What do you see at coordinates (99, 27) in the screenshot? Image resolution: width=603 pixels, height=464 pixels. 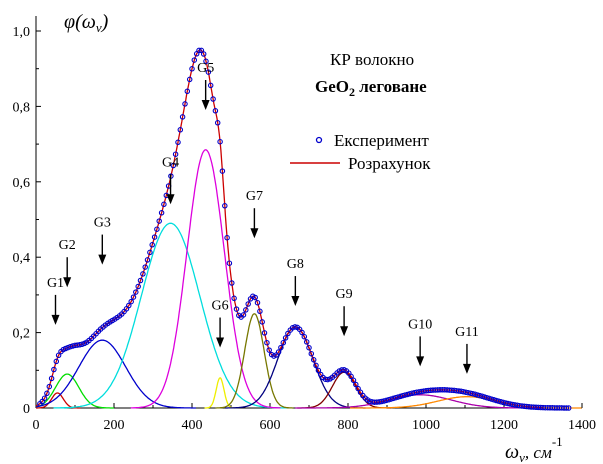 I see `y-axis-label-sub: v` at bounding box center [99, 27].